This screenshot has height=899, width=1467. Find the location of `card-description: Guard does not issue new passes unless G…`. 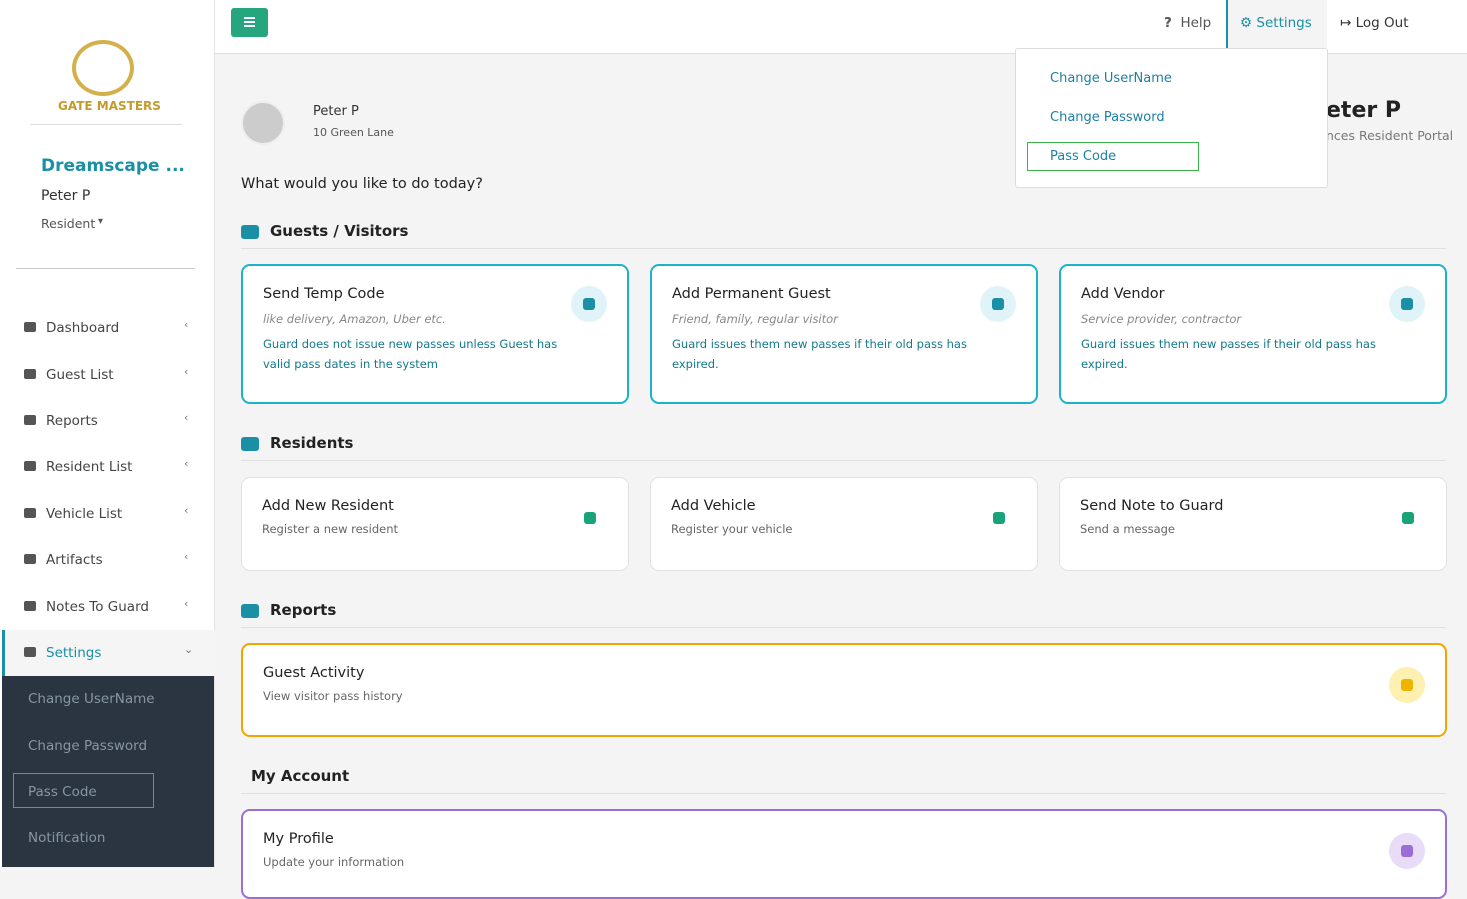

card-description: Guard does not issue new passes unless G… is located at coordinates (410, 354).